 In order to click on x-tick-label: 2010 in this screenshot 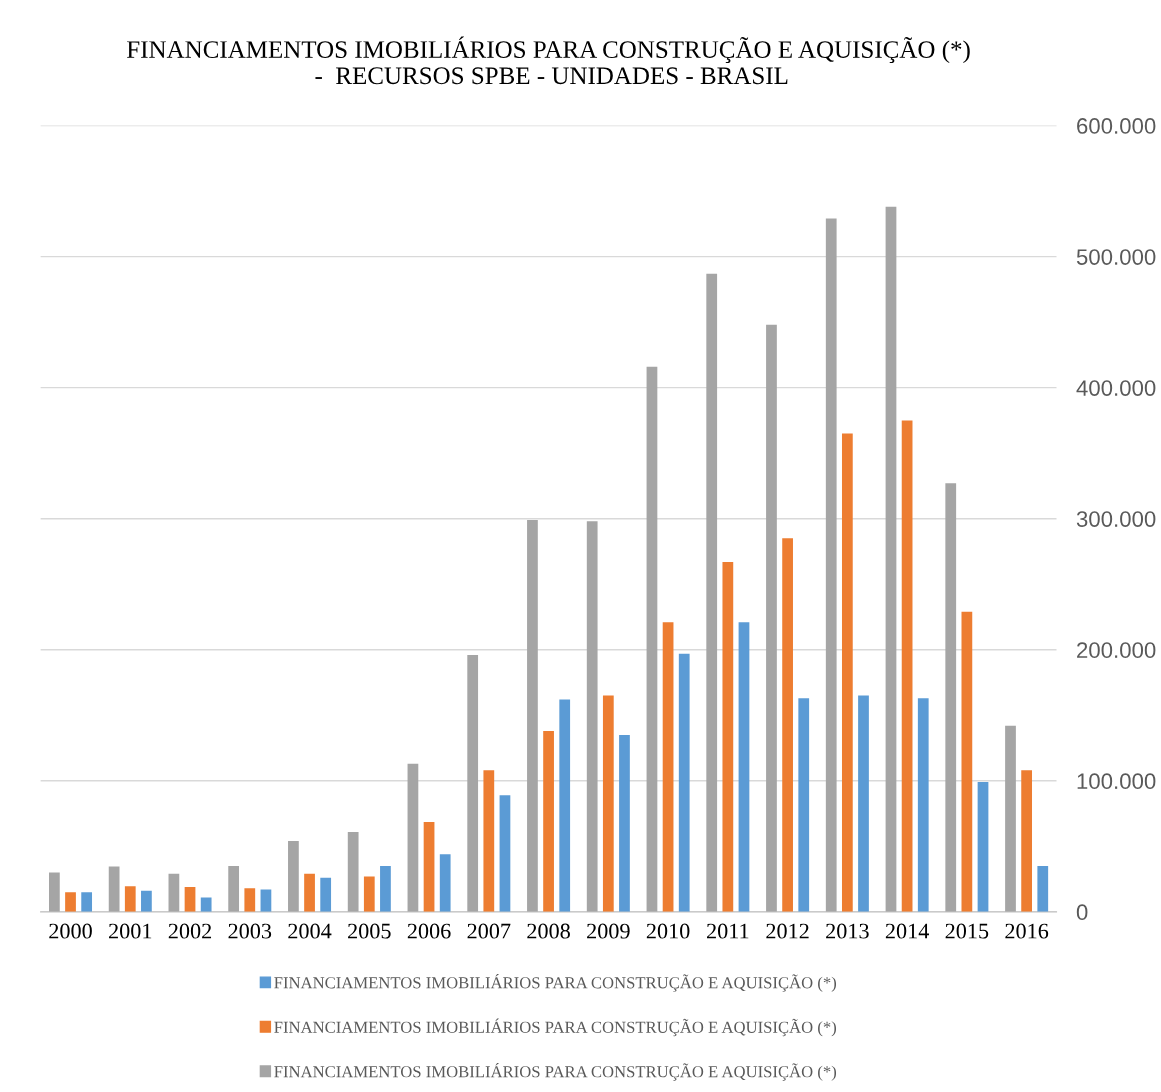, I will do `click(668, 931)`.